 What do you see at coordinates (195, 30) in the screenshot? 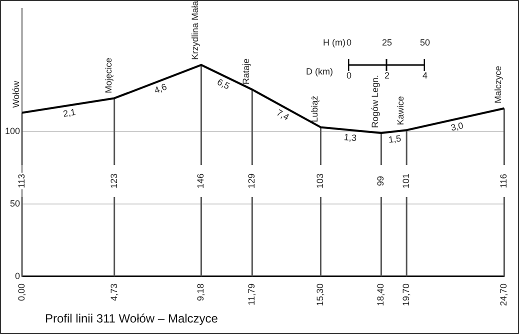
I see `annotation: Krzydlina Mała` at bounding box center [195, 30].